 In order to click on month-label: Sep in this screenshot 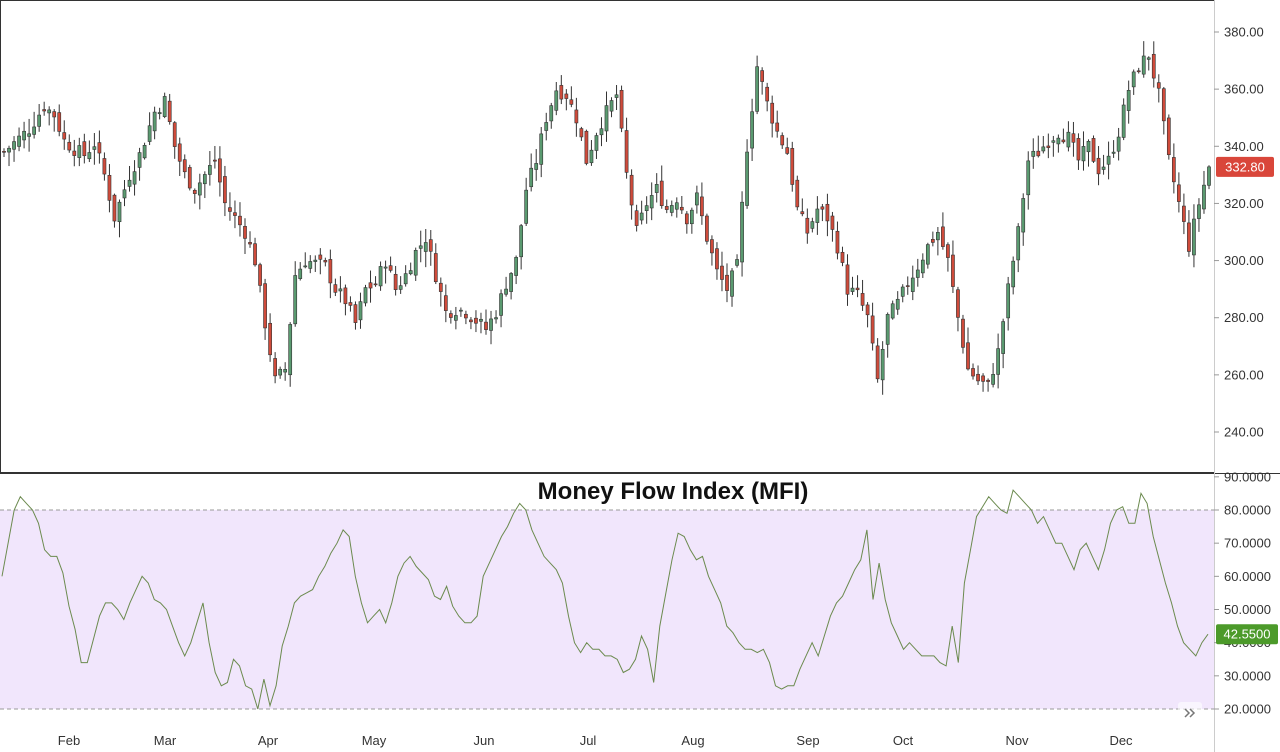, I will do `click(807, 740)`.